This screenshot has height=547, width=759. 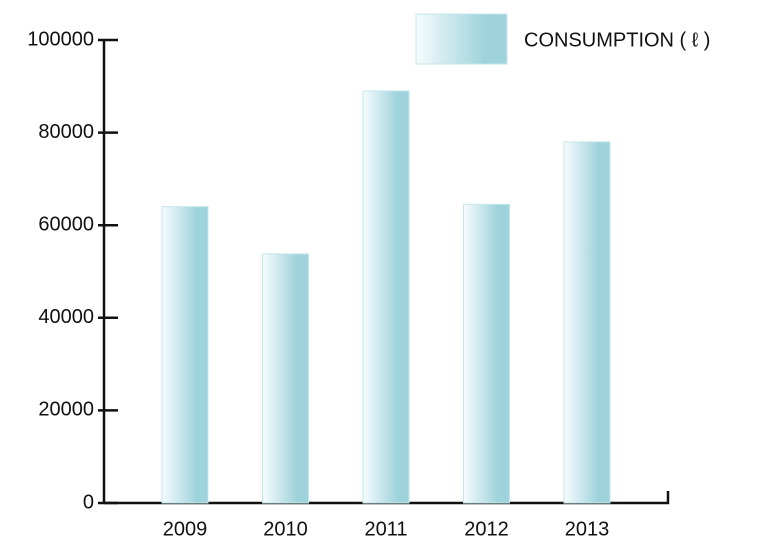 I want to click on y-tick-label: 60000, so click(x=66, y=224).